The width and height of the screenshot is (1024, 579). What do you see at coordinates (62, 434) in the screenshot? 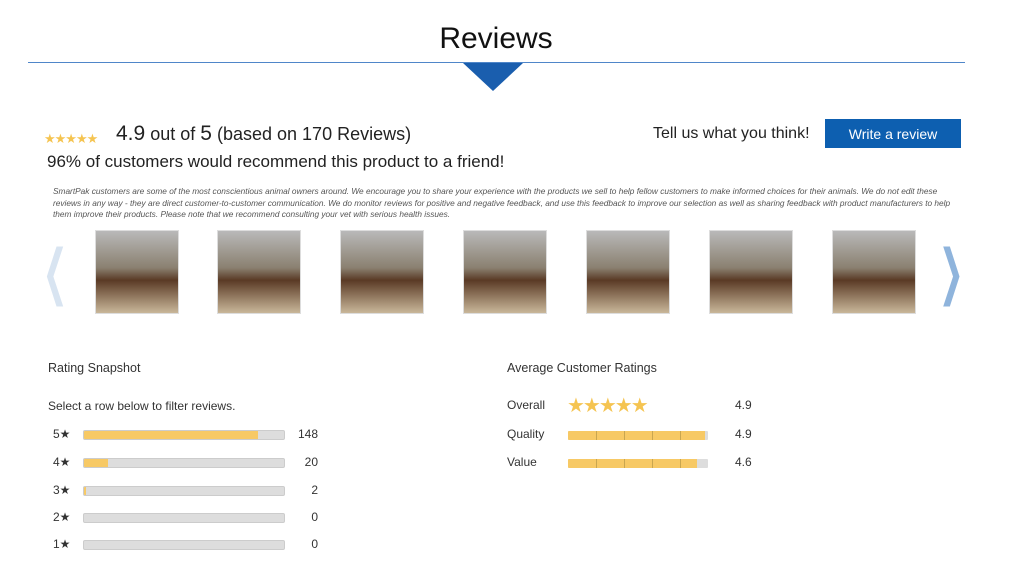
I see `star-label: 5★` at bounding box center [62, 434].